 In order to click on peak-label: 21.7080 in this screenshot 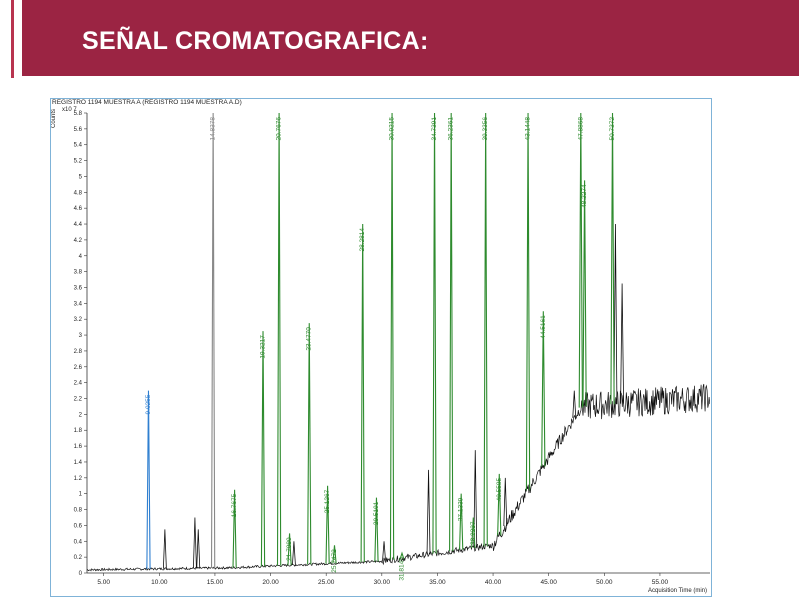, I will do `click(289, 549)`.